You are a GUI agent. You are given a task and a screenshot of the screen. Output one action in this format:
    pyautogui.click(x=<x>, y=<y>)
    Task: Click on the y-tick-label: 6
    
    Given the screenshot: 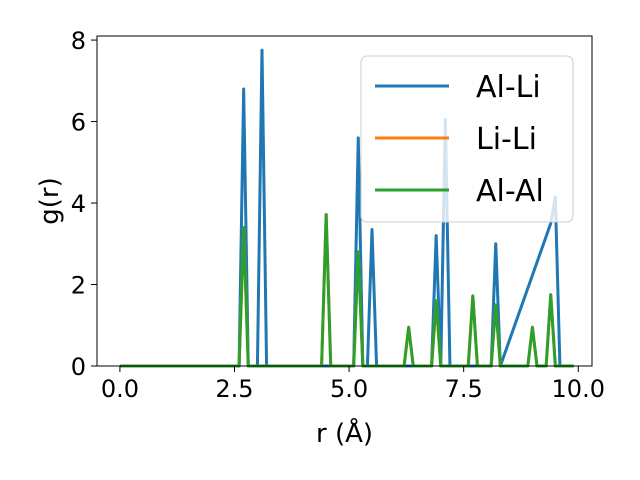 What is the action you would take?
    pyautogui.click(x=78, y=123)
    